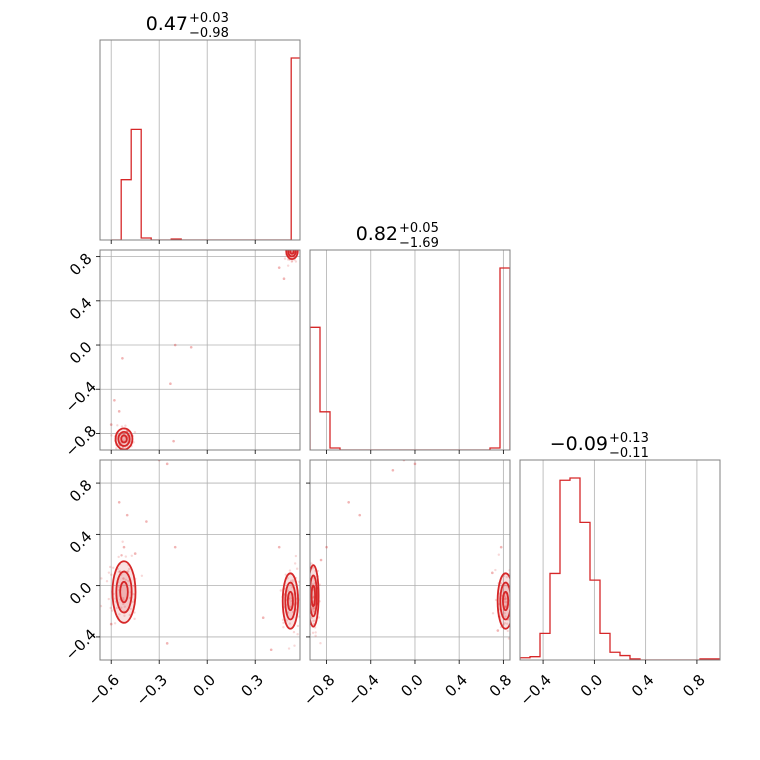 The image size is (760, 760). What do you see at coordinates (620, 560) in the screenshot?
I see `panel-frame` at bounding box center [620, 560].